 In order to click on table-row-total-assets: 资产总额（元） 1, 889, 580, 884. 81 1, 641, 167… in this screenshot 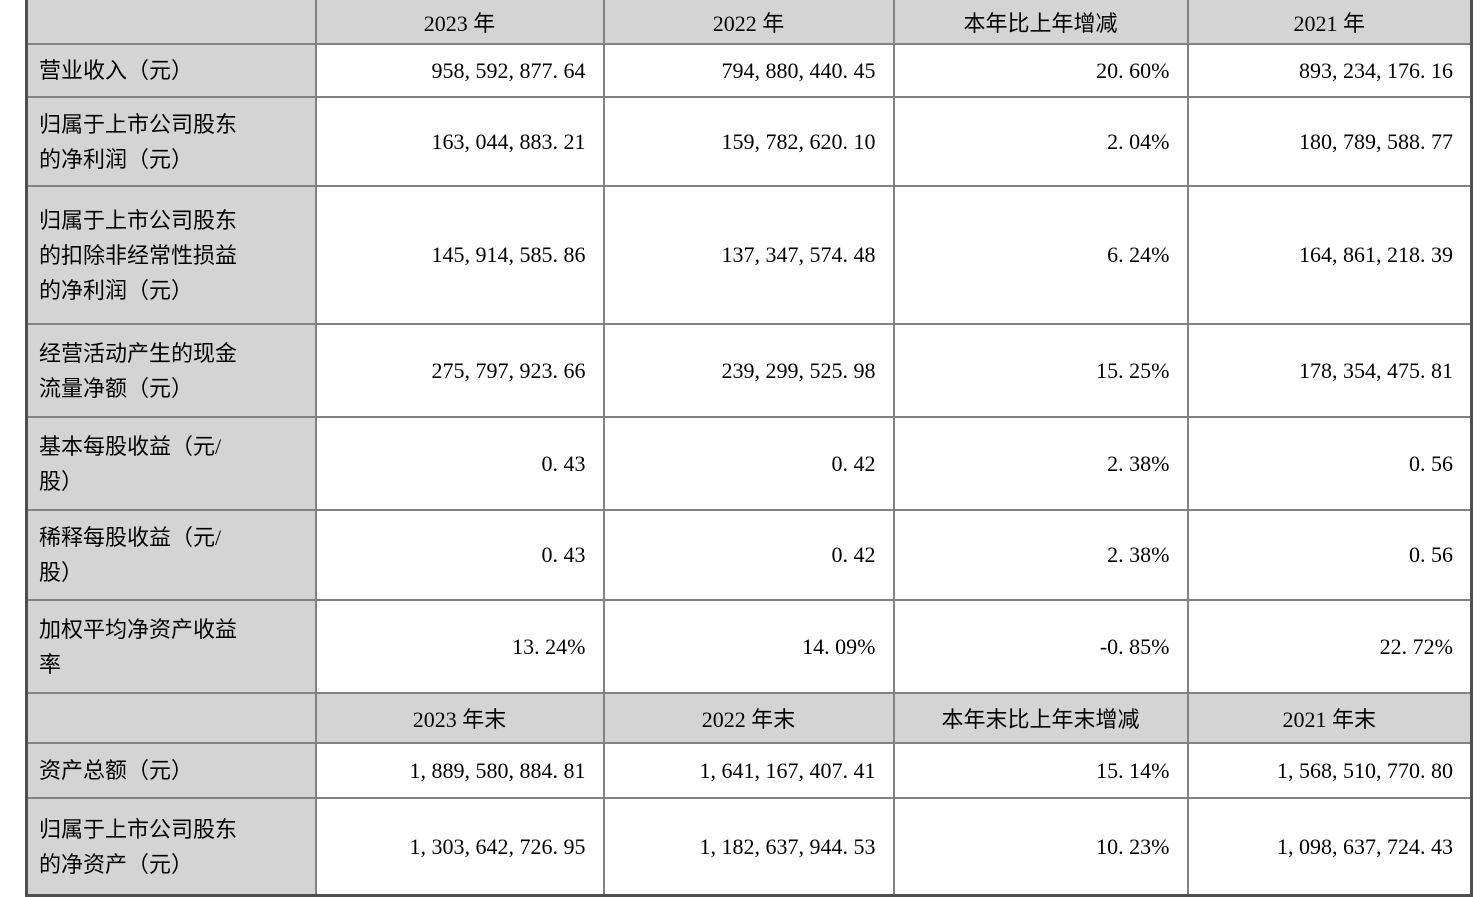, I will do `click(749, 770)`.